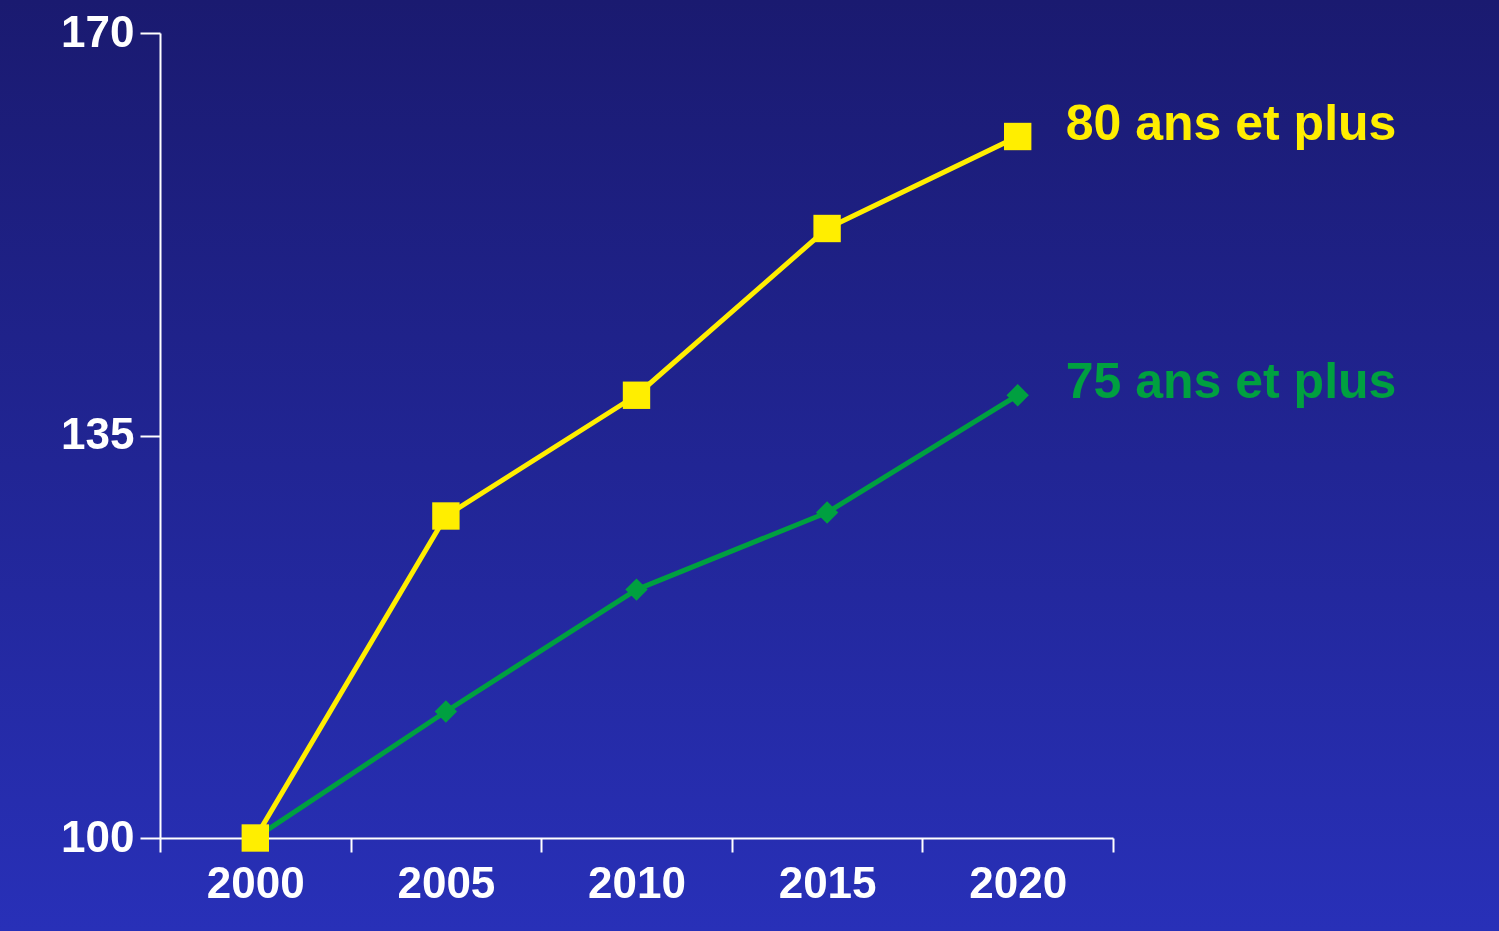  Describe the element at coordinates (1231, 381) in the screenshot. I see `series-label: 75 ans et plus` at that location.